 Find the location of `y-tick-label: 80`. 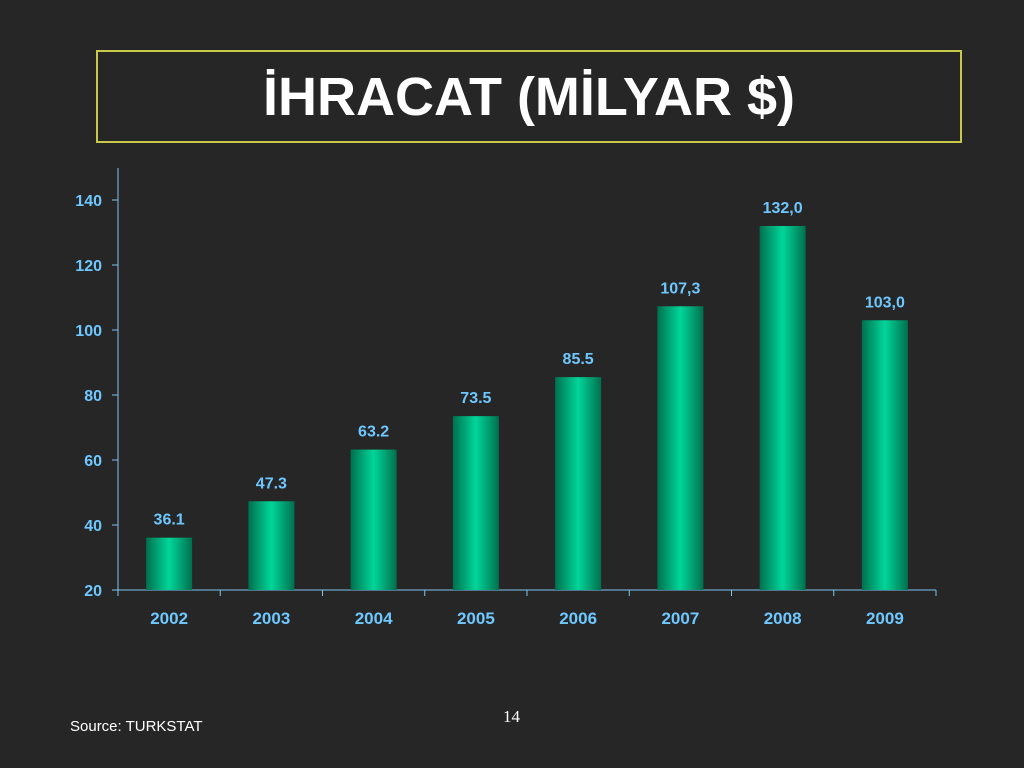

y-tick-label: 80 is located at coordinates (93, 396).